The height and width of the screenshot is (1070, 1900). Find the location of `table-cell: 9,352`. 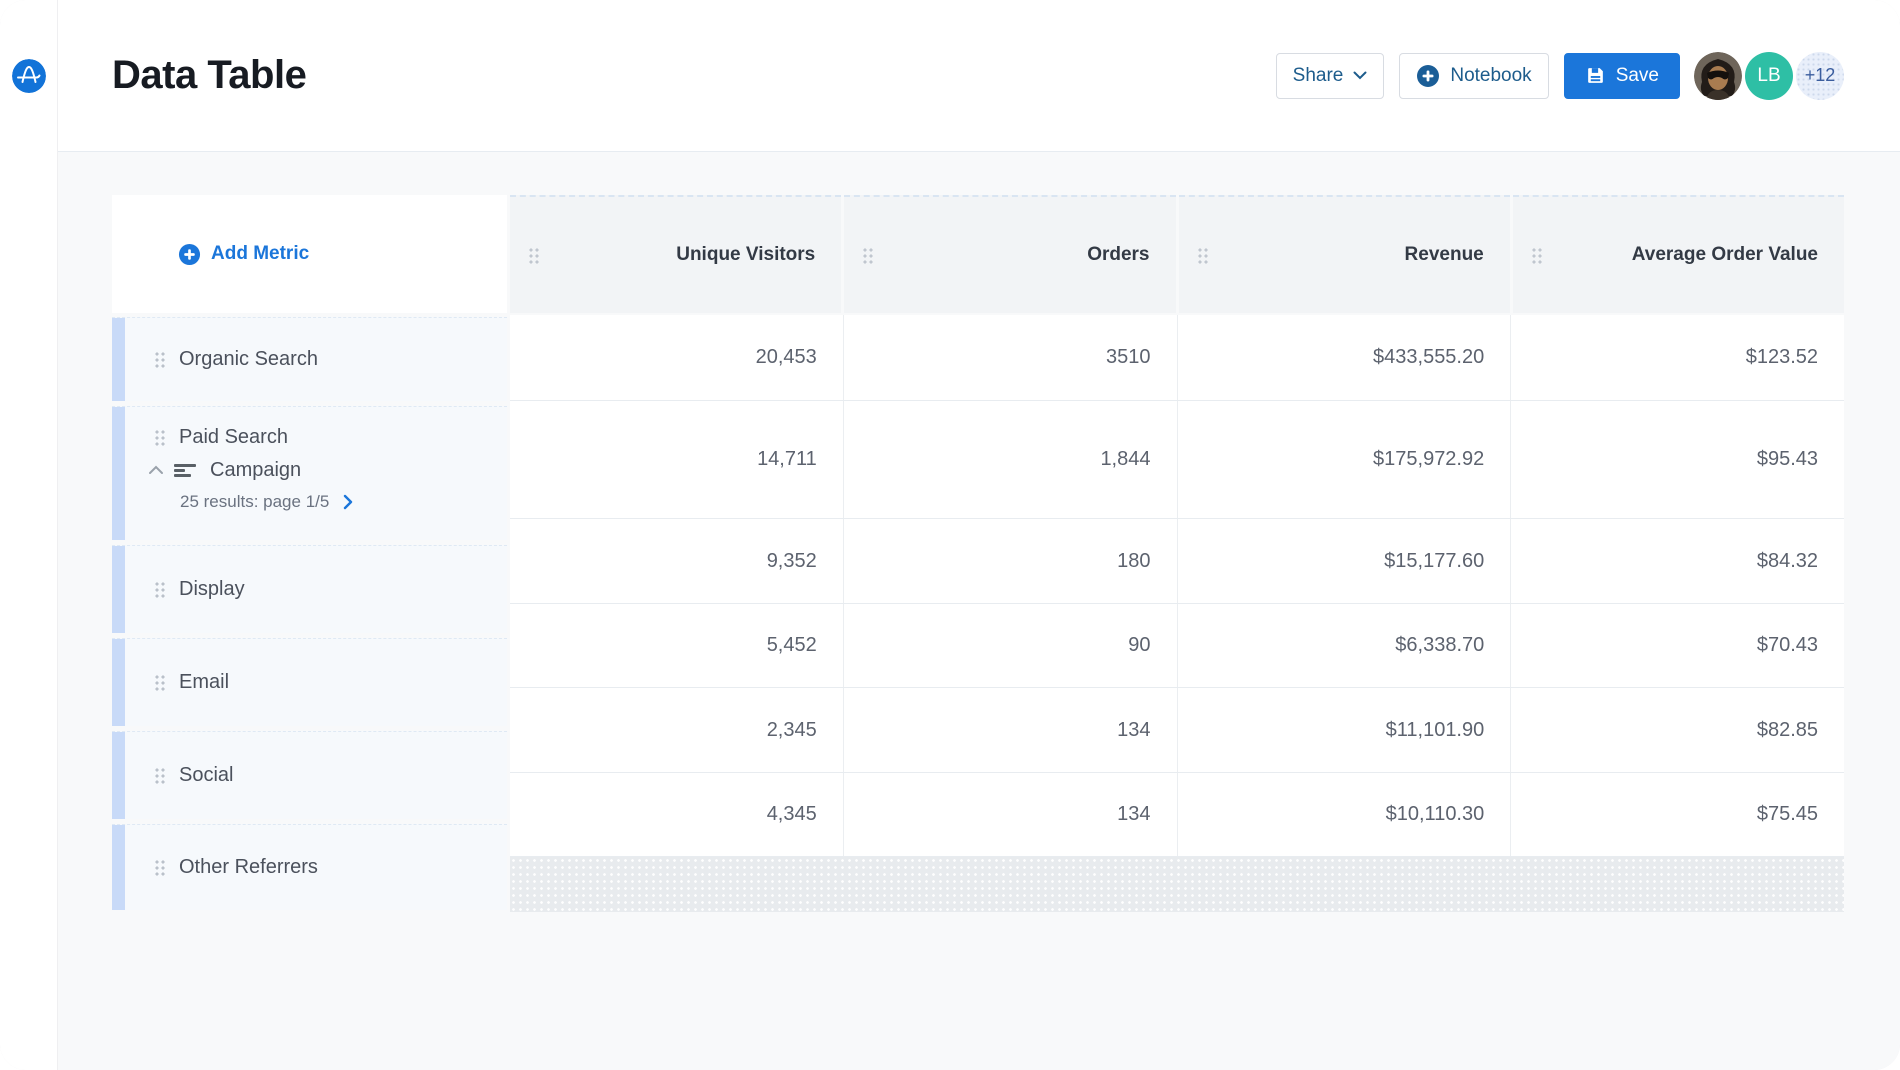

table-cell: 9,352 is located at coordinates (791, 560).